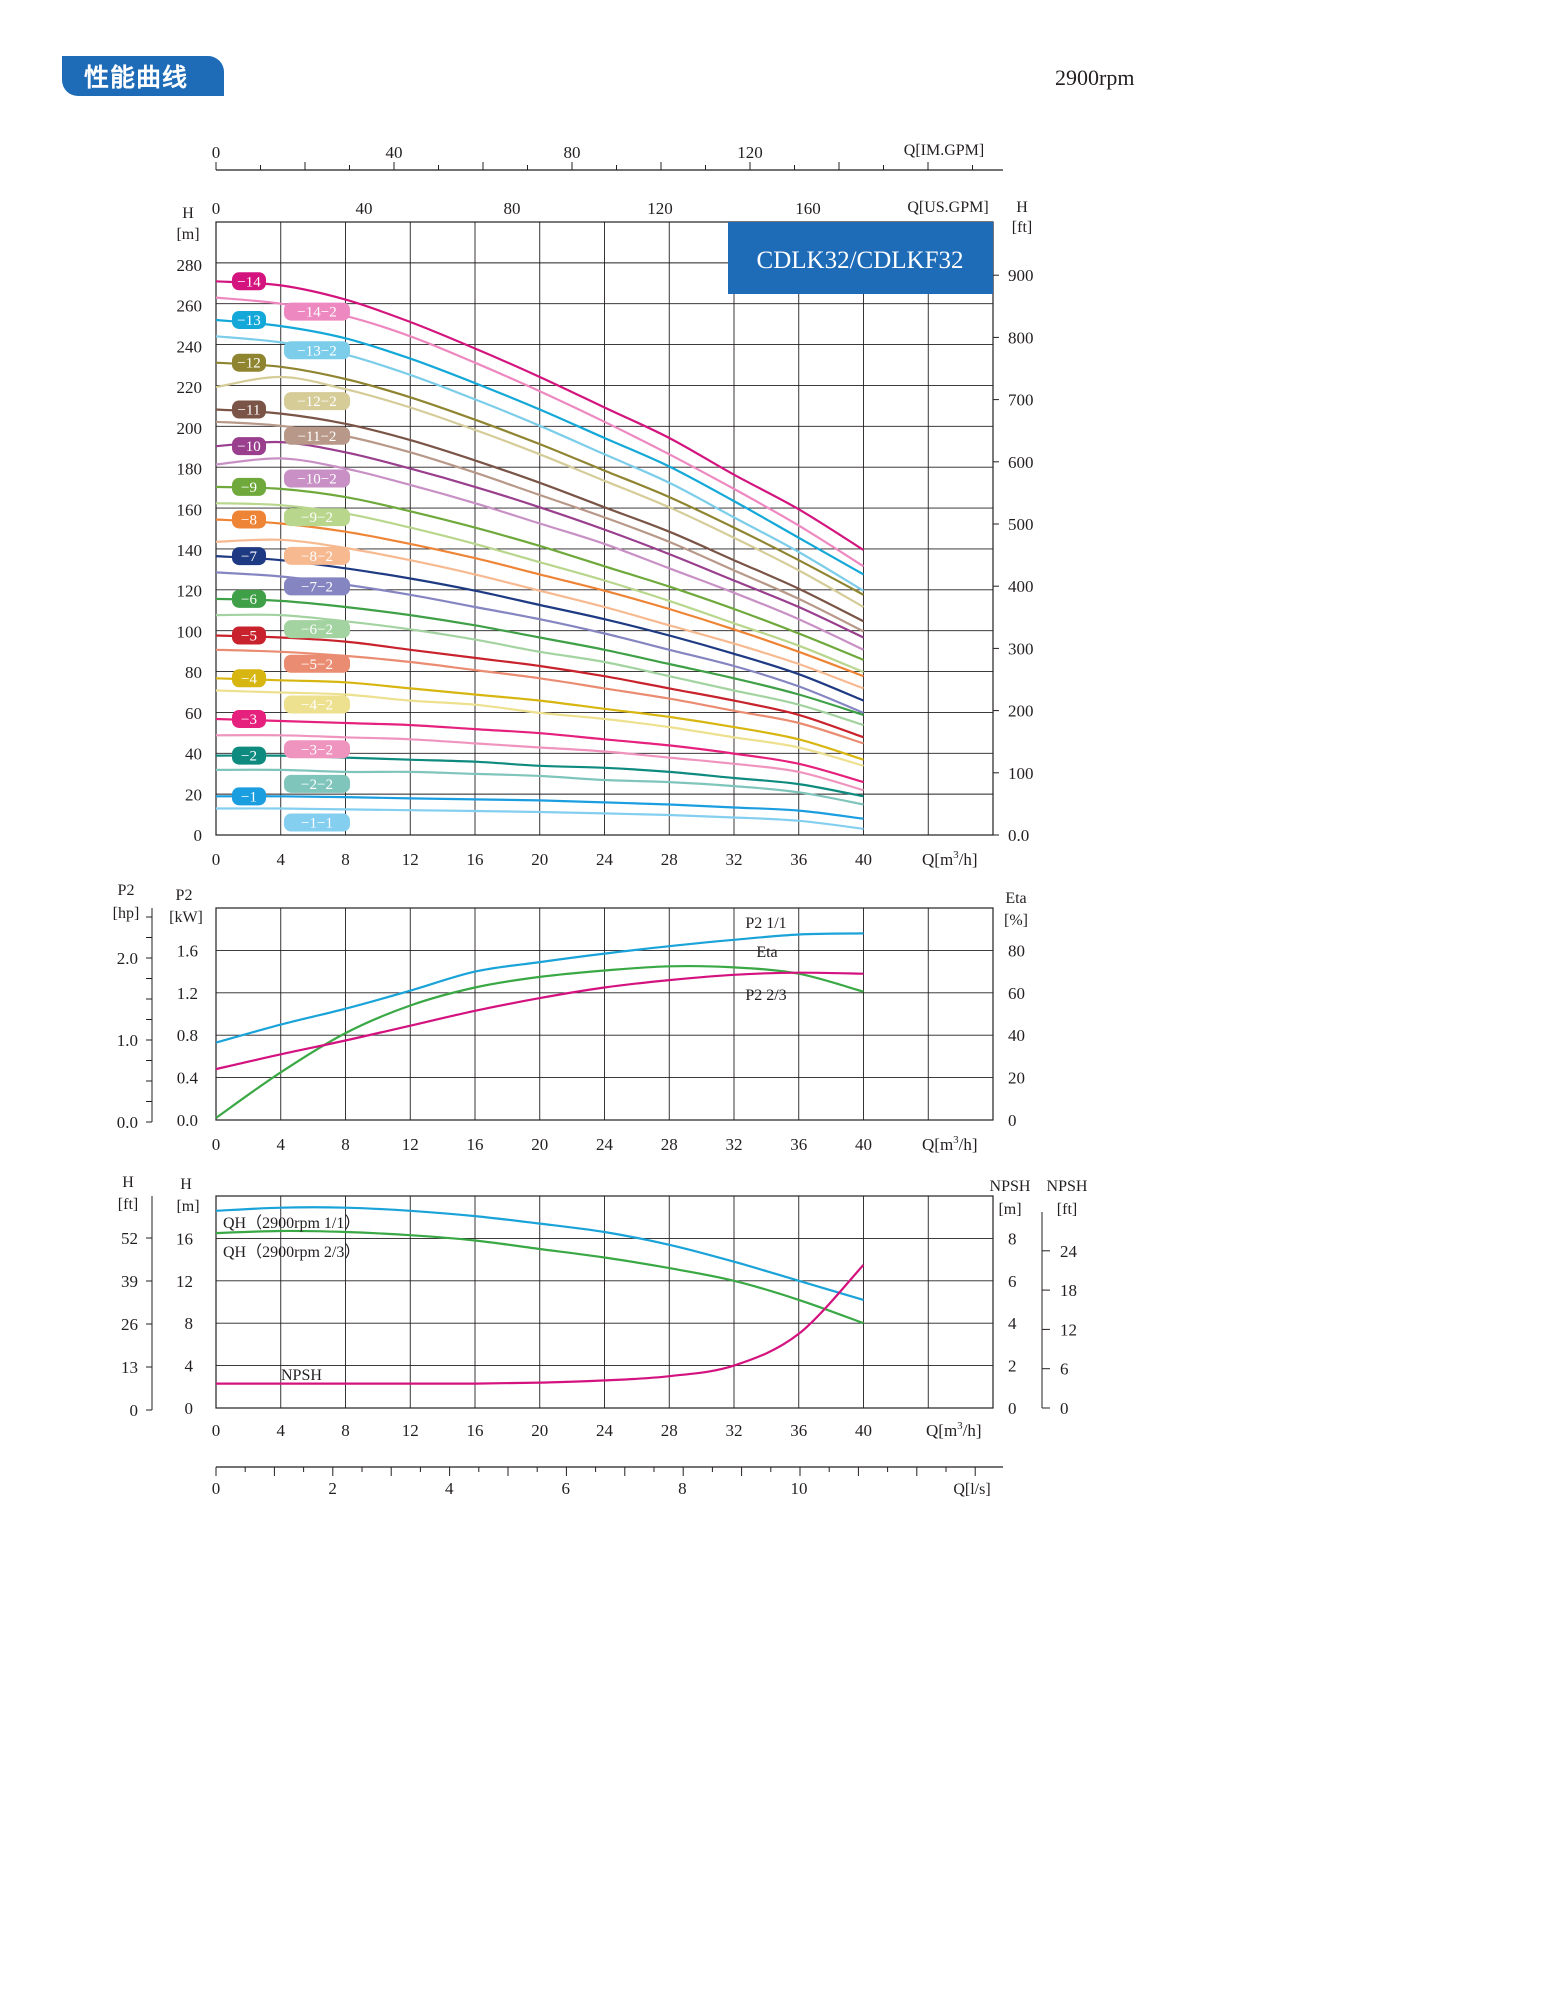 Image resolution: width=1544 pixels, height=1998 pixels. I want to click on im-gpm-axis-label: Q[IM.GPM], so click(944, 150).